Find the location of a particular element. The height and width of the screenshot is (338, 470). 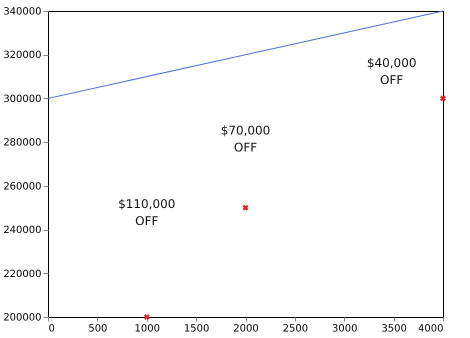

x-tick-label: 1500 is located at coordinates (197, 329).